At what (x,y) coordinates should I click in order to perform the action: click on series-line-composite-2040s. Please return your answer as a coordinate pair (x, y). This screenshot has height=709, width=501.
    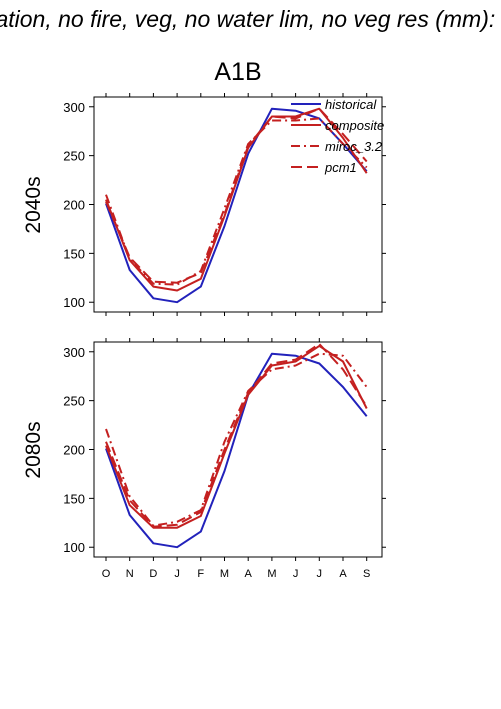
    Looking at the image, I should click on (236, 199).